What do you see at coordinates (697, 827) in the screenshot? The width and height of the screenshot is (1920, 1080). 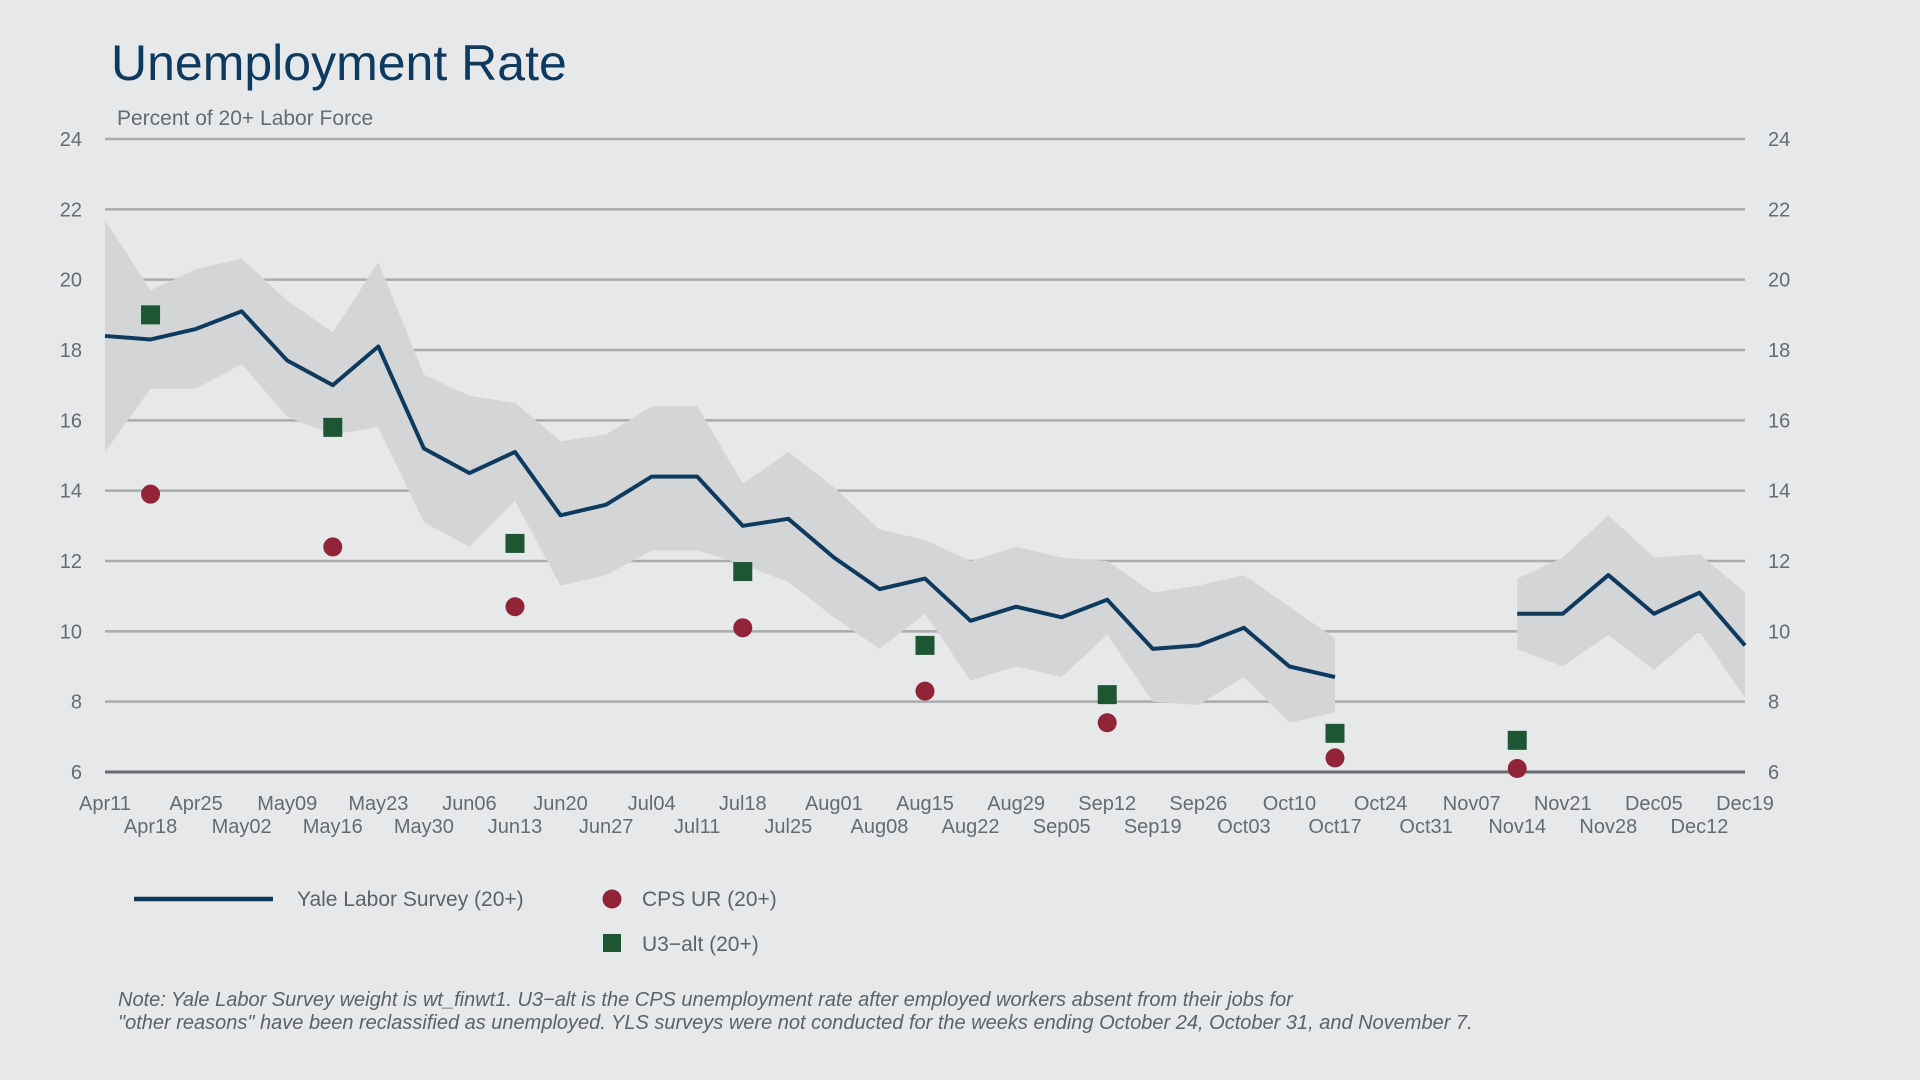 I see `x-tick-Jul11: Jul11` at bounding box center [697, 827].